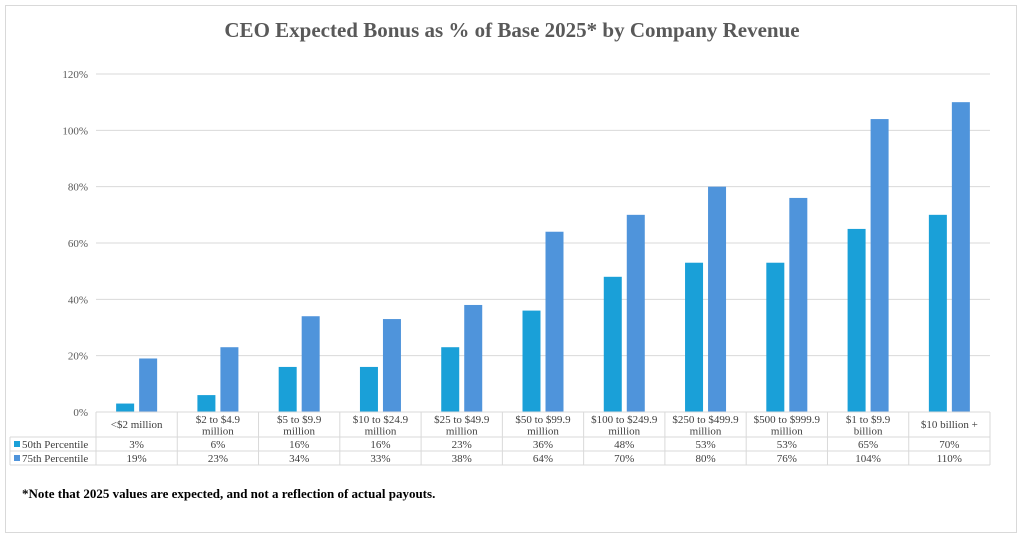  I want to click on y-tick-label: 80%, so click(78, 188).